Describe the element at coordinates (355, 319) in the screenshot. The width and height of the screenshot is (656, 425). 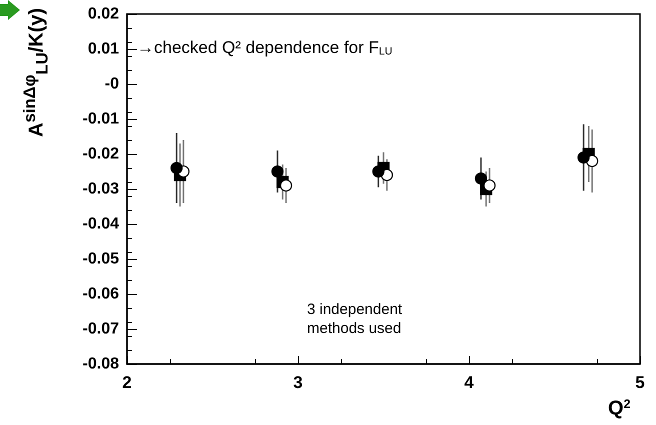
I see `annotation: 3 independent methods used` at that location.